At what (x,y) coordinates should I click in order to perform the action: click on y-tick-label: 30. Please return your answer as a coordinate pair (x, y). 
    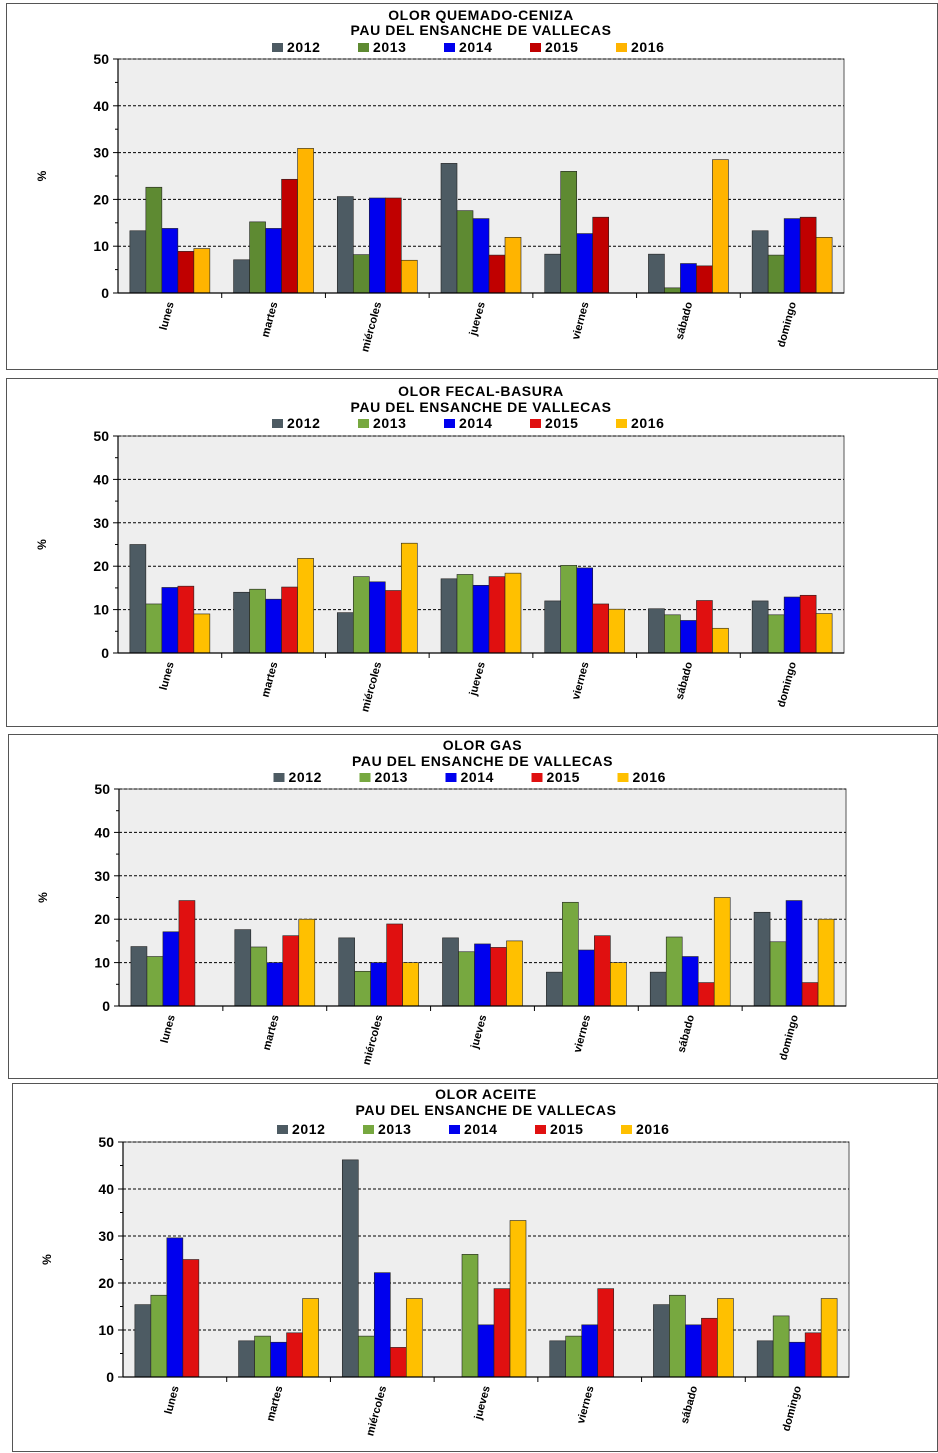
    Looking at the image, I should click on (101, 523).